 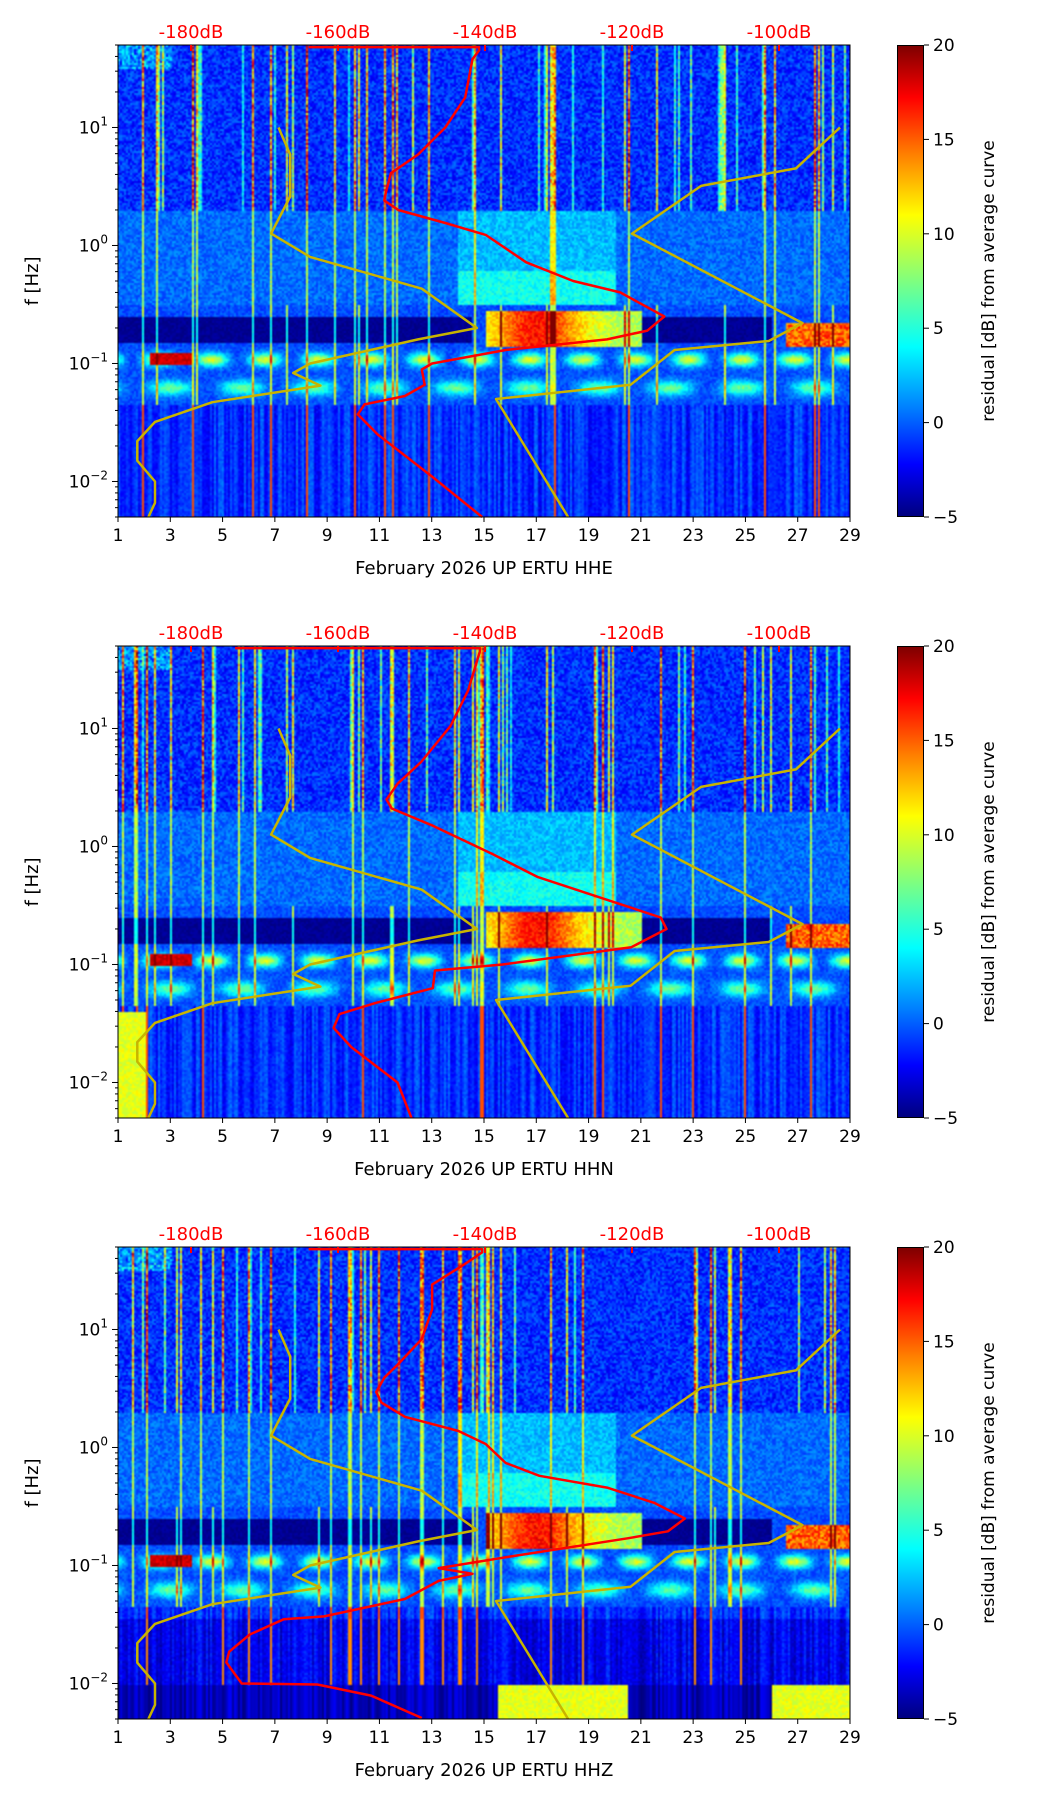 I want to click on x-axis-label: February 2026 UP ERTU HHN, so click(x=484, y=1169).